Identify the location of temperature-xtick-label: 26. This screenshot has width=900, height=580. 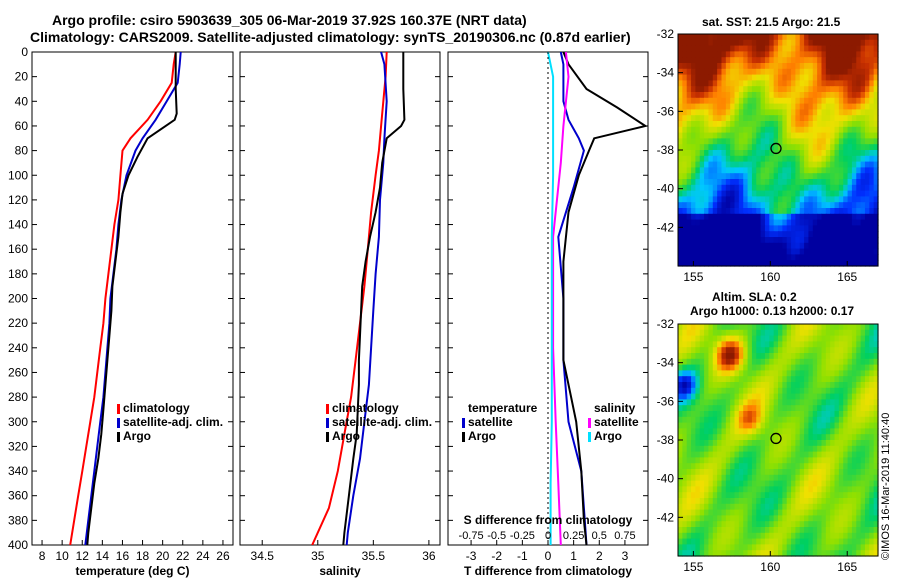
(223, 556).